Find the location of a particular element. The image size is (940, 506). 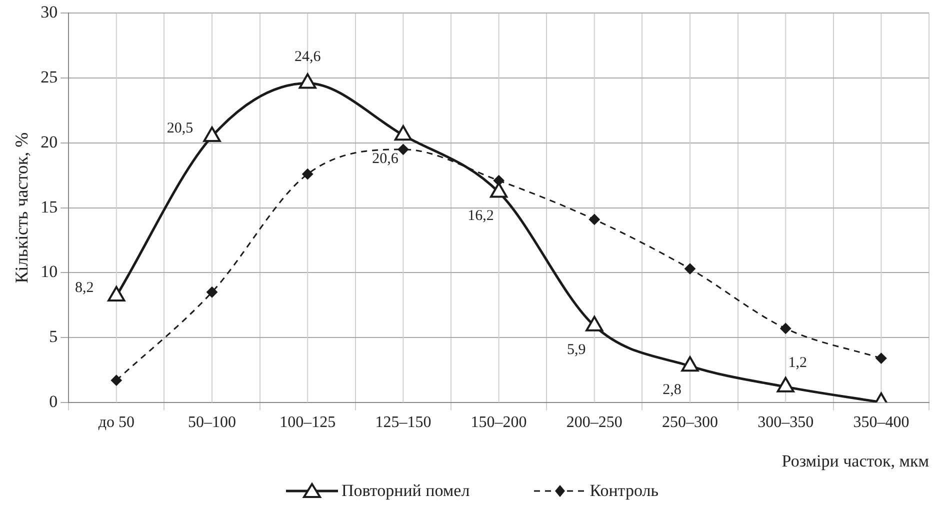

x-tick-label: 50–100 is located at coordinates (212, 423).